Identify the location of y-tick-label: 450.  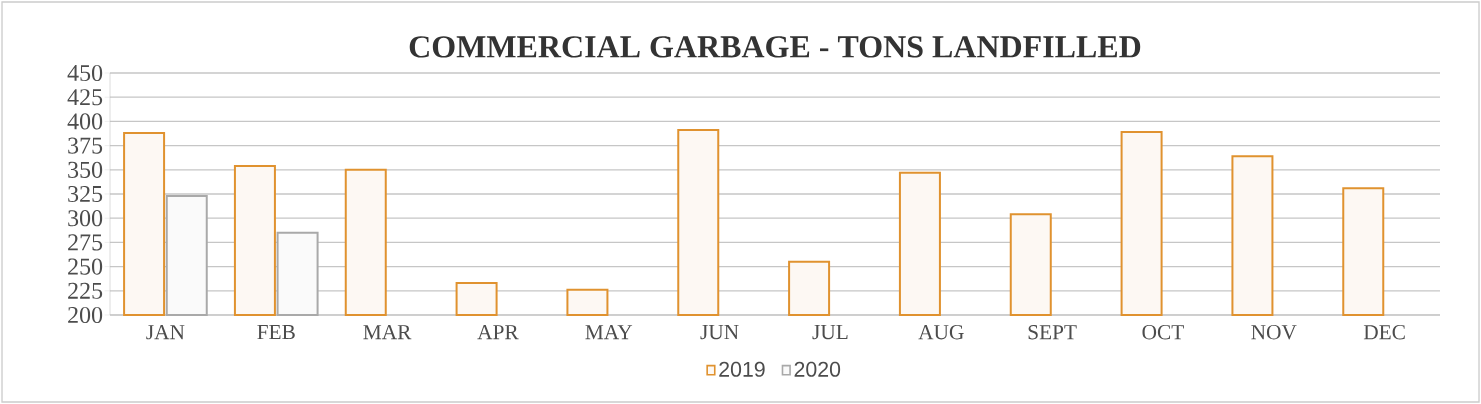
(85, 73).